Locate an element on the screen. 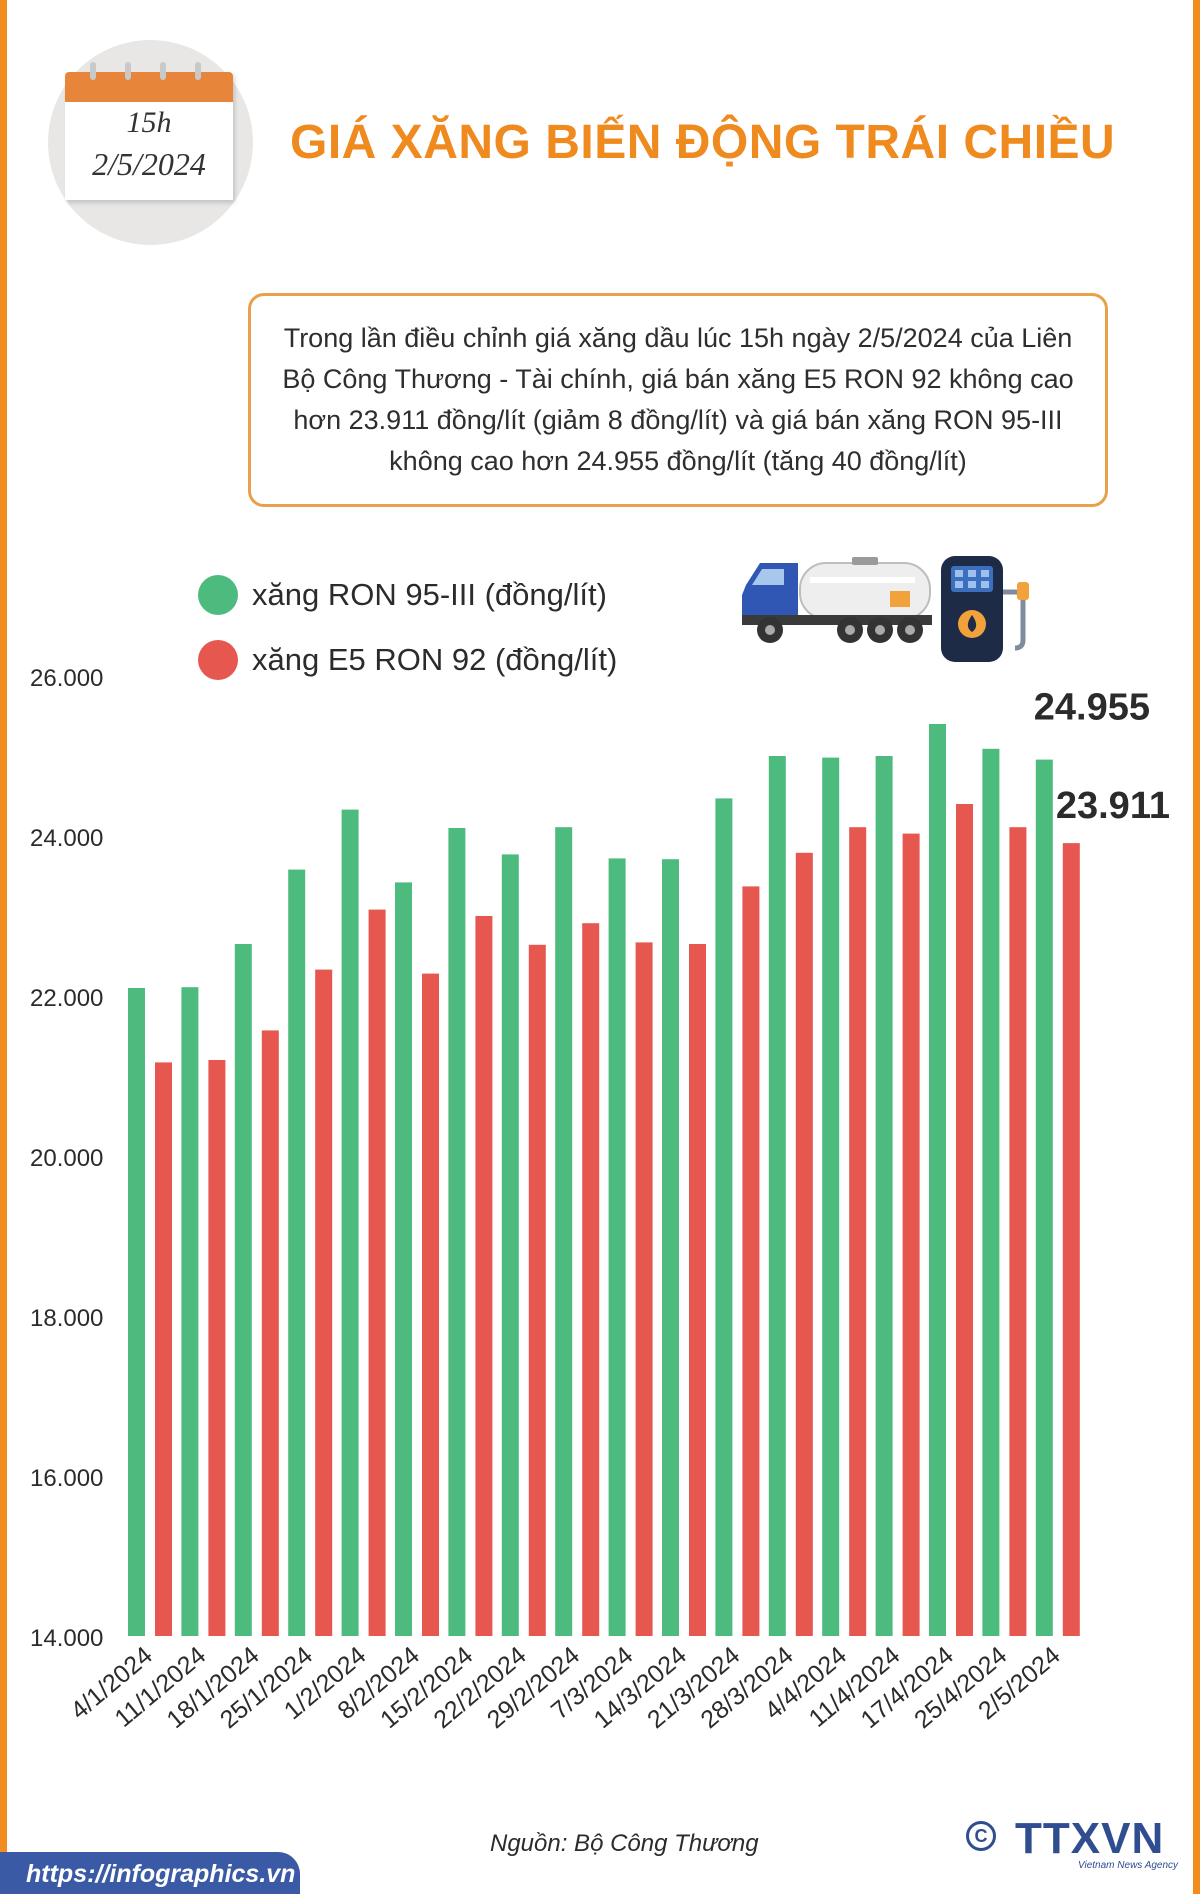 The width and height of the screenshot is (1200, 1894). value-label-ron95-latest: 24.955 is located at coordinates (1092, 708).